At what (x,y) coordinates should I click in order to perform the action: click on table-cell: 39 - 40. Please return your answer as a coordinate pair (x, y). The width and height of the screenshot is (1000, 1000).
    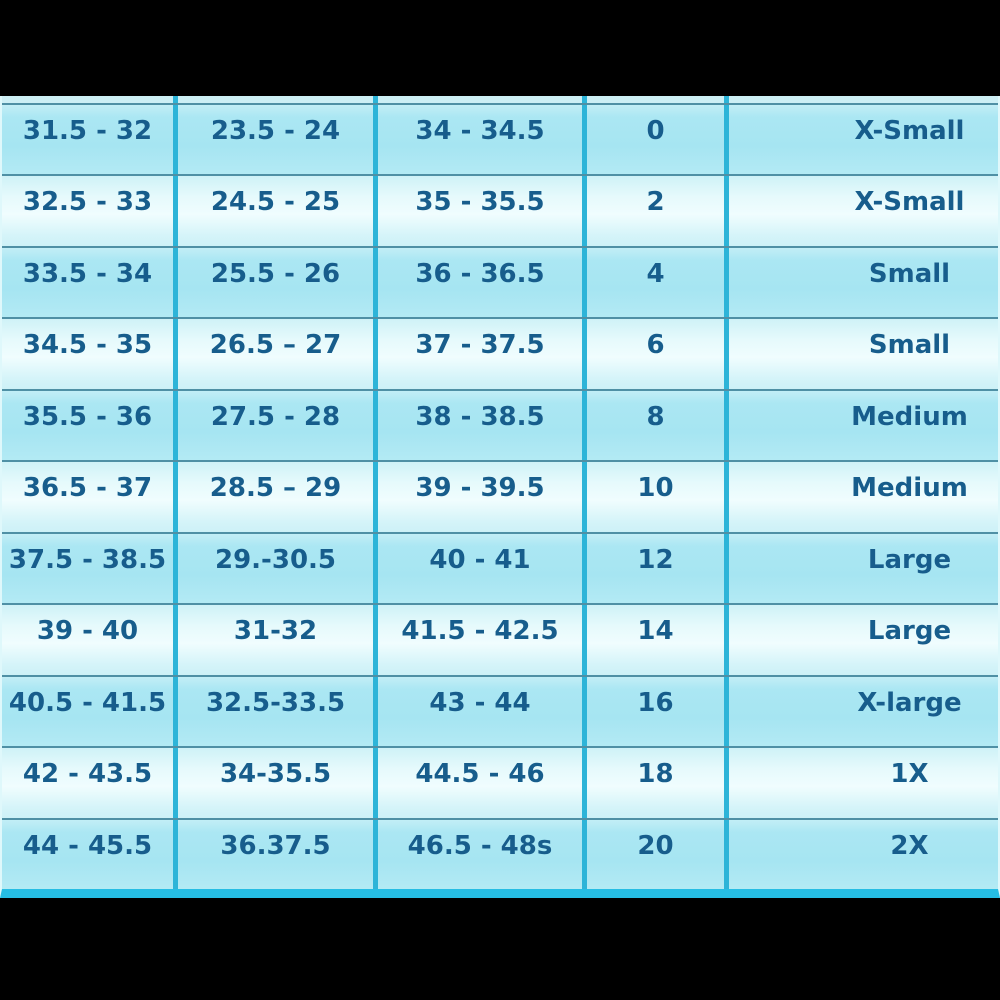
    Looking at the image, I should click on (87, 631).